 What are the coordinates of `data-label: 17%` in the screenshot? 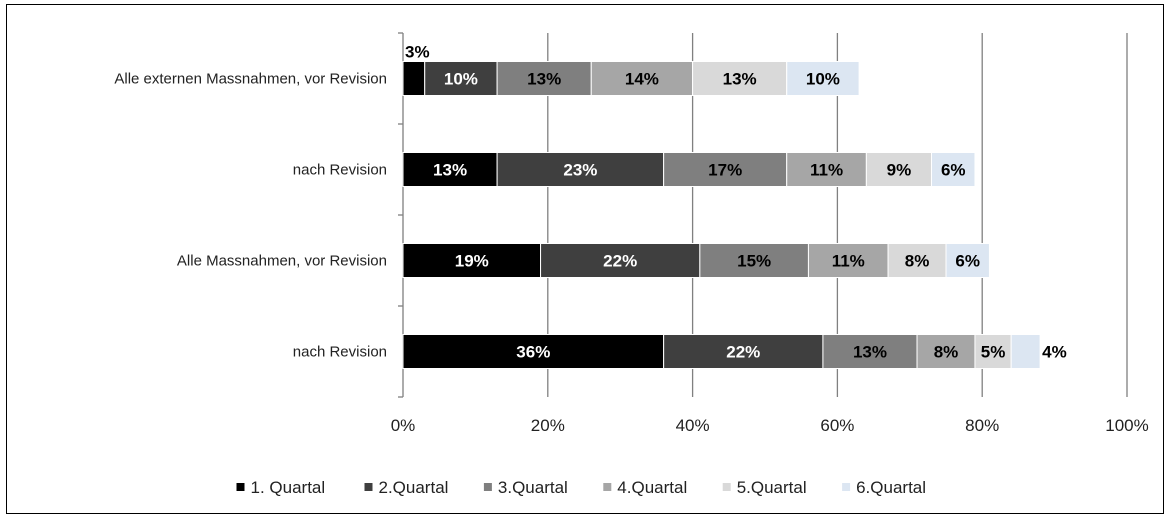 It's located at (725, 170).